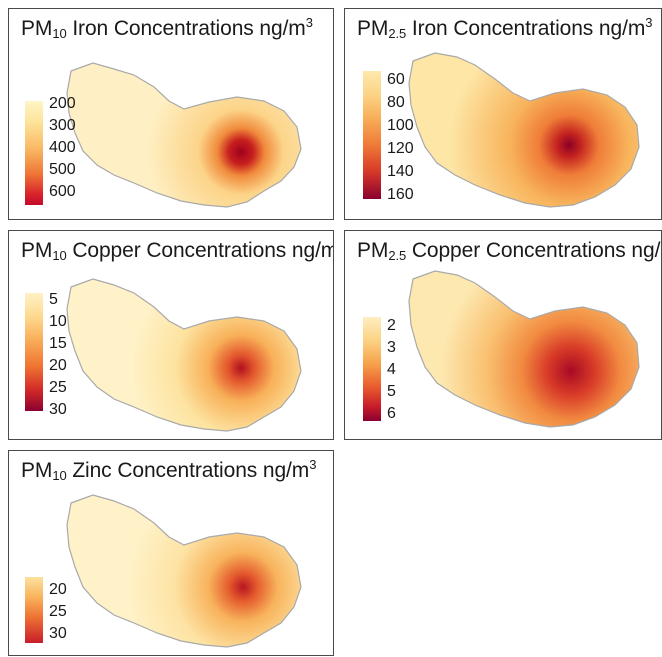 This screenshot has height=657, width=662. I want to click on legend-tick: 400, so click(62, 147).